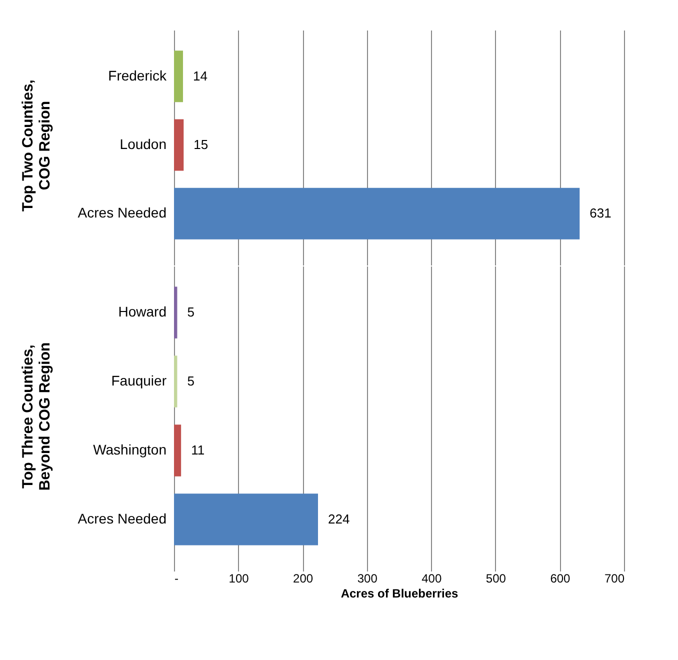 Image resolution: width=678 pixels, height=660 pixels. I want to click on x-tick-label: 200, so click(303, 579).